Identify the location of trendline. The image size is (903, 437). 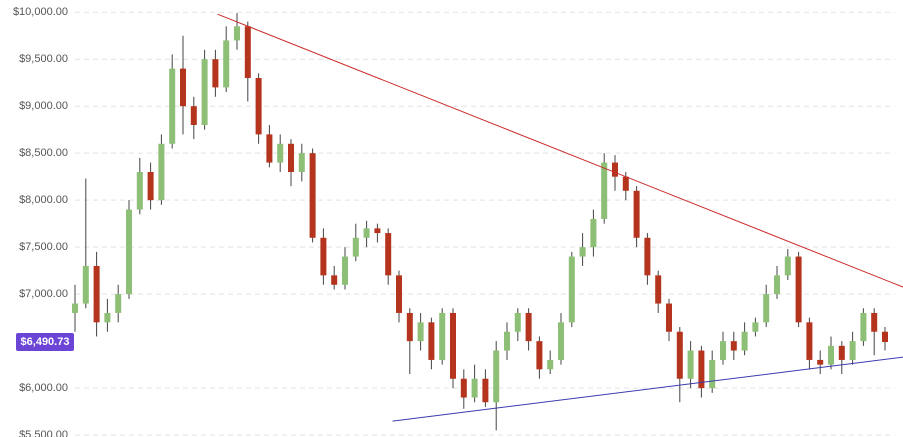
(647, 389).